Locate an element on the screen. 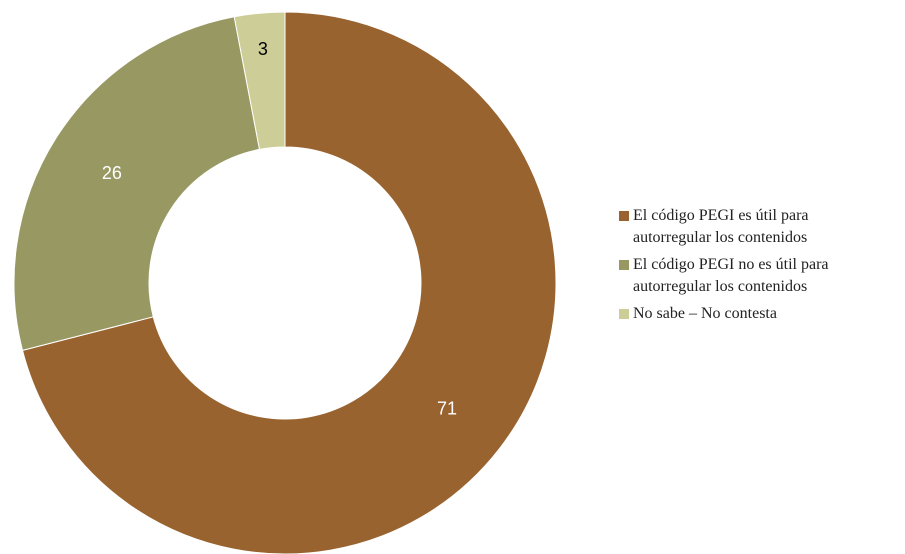 The image size is (905, 554). slice-value-label: 26 is located at coordinates (112, 173).